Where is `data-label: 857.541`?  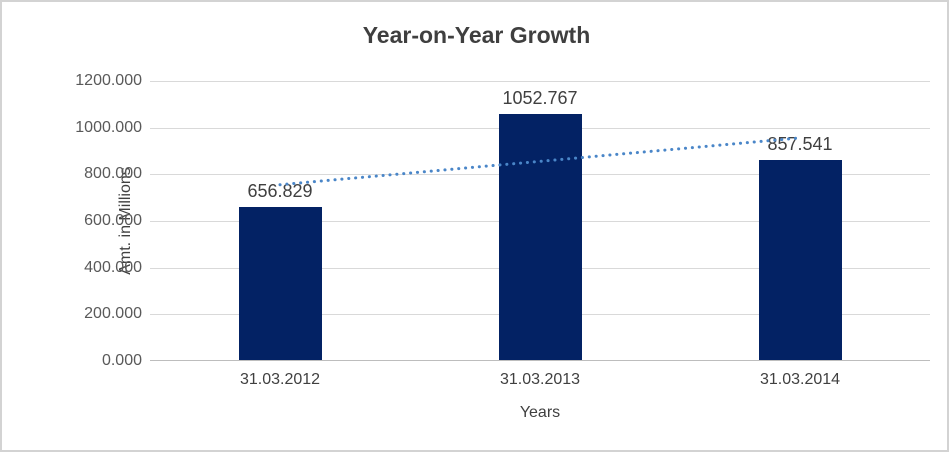
data-label: 857.541 is located at coordinates (800, 143).